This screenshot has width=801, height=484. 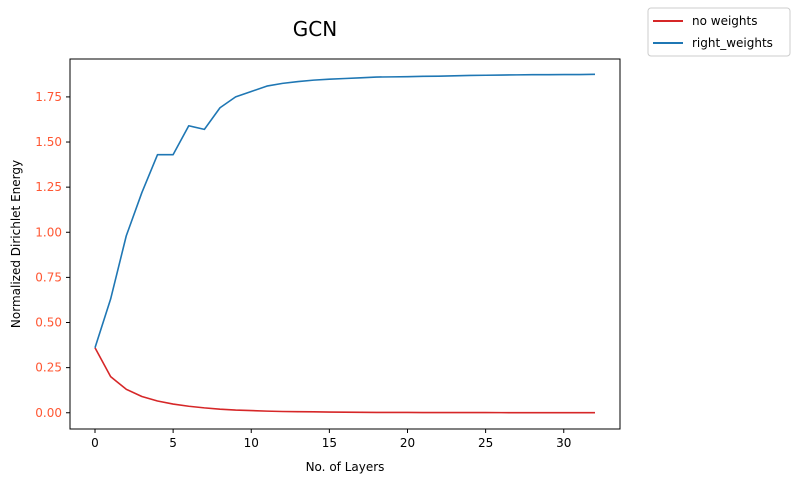 I want to click on y-tick-label: 1.50, so click(x=48, y=142).